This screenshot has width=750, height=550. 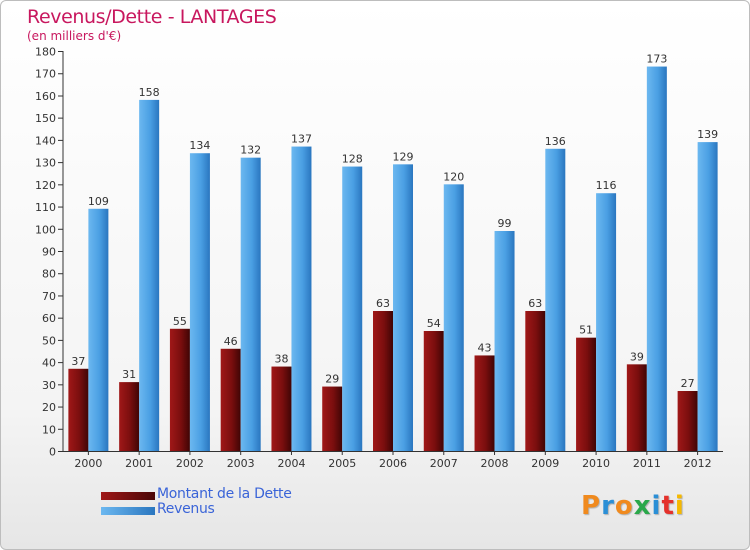 What do you see at coordinates (332, 379) in the screenshot?
I see `data-label-dette: 29` at bounding box center [332, 379].